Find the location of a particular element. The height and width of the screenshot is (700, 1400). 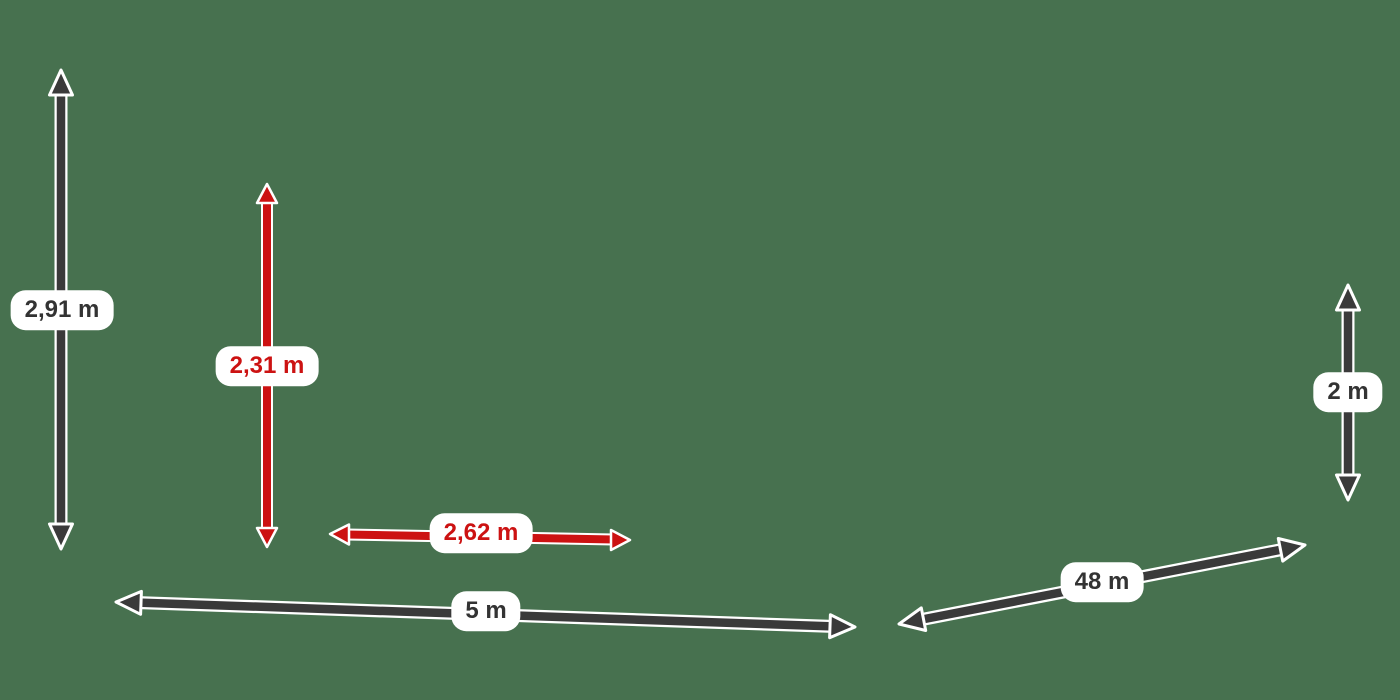

label-overall-height: 2,91 m is located at coordinates (62, 310).